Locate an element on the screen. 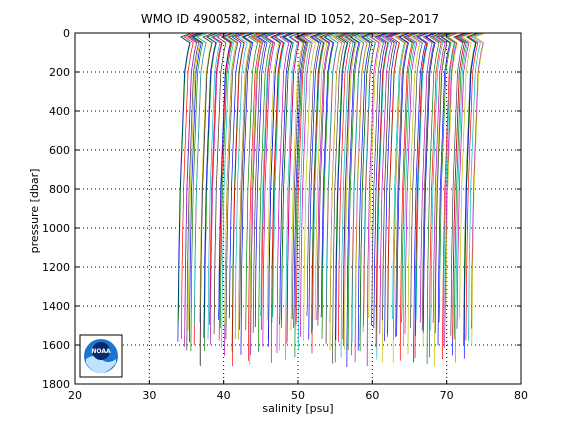 Image resolution: width=576 pixels, height=432 pixels. x-tick-label: 60 is located at coordinates (372, 395).